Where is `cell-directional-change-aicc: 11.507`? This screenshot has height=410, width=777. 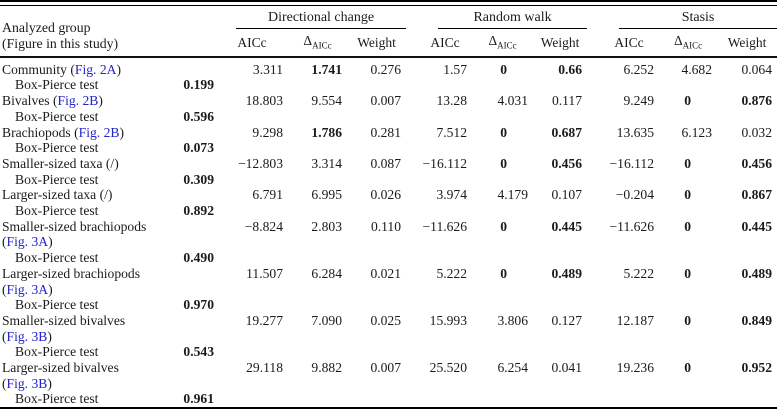 cell-directional-change-aicc: 11.507 is located at coordinates (264, 273).